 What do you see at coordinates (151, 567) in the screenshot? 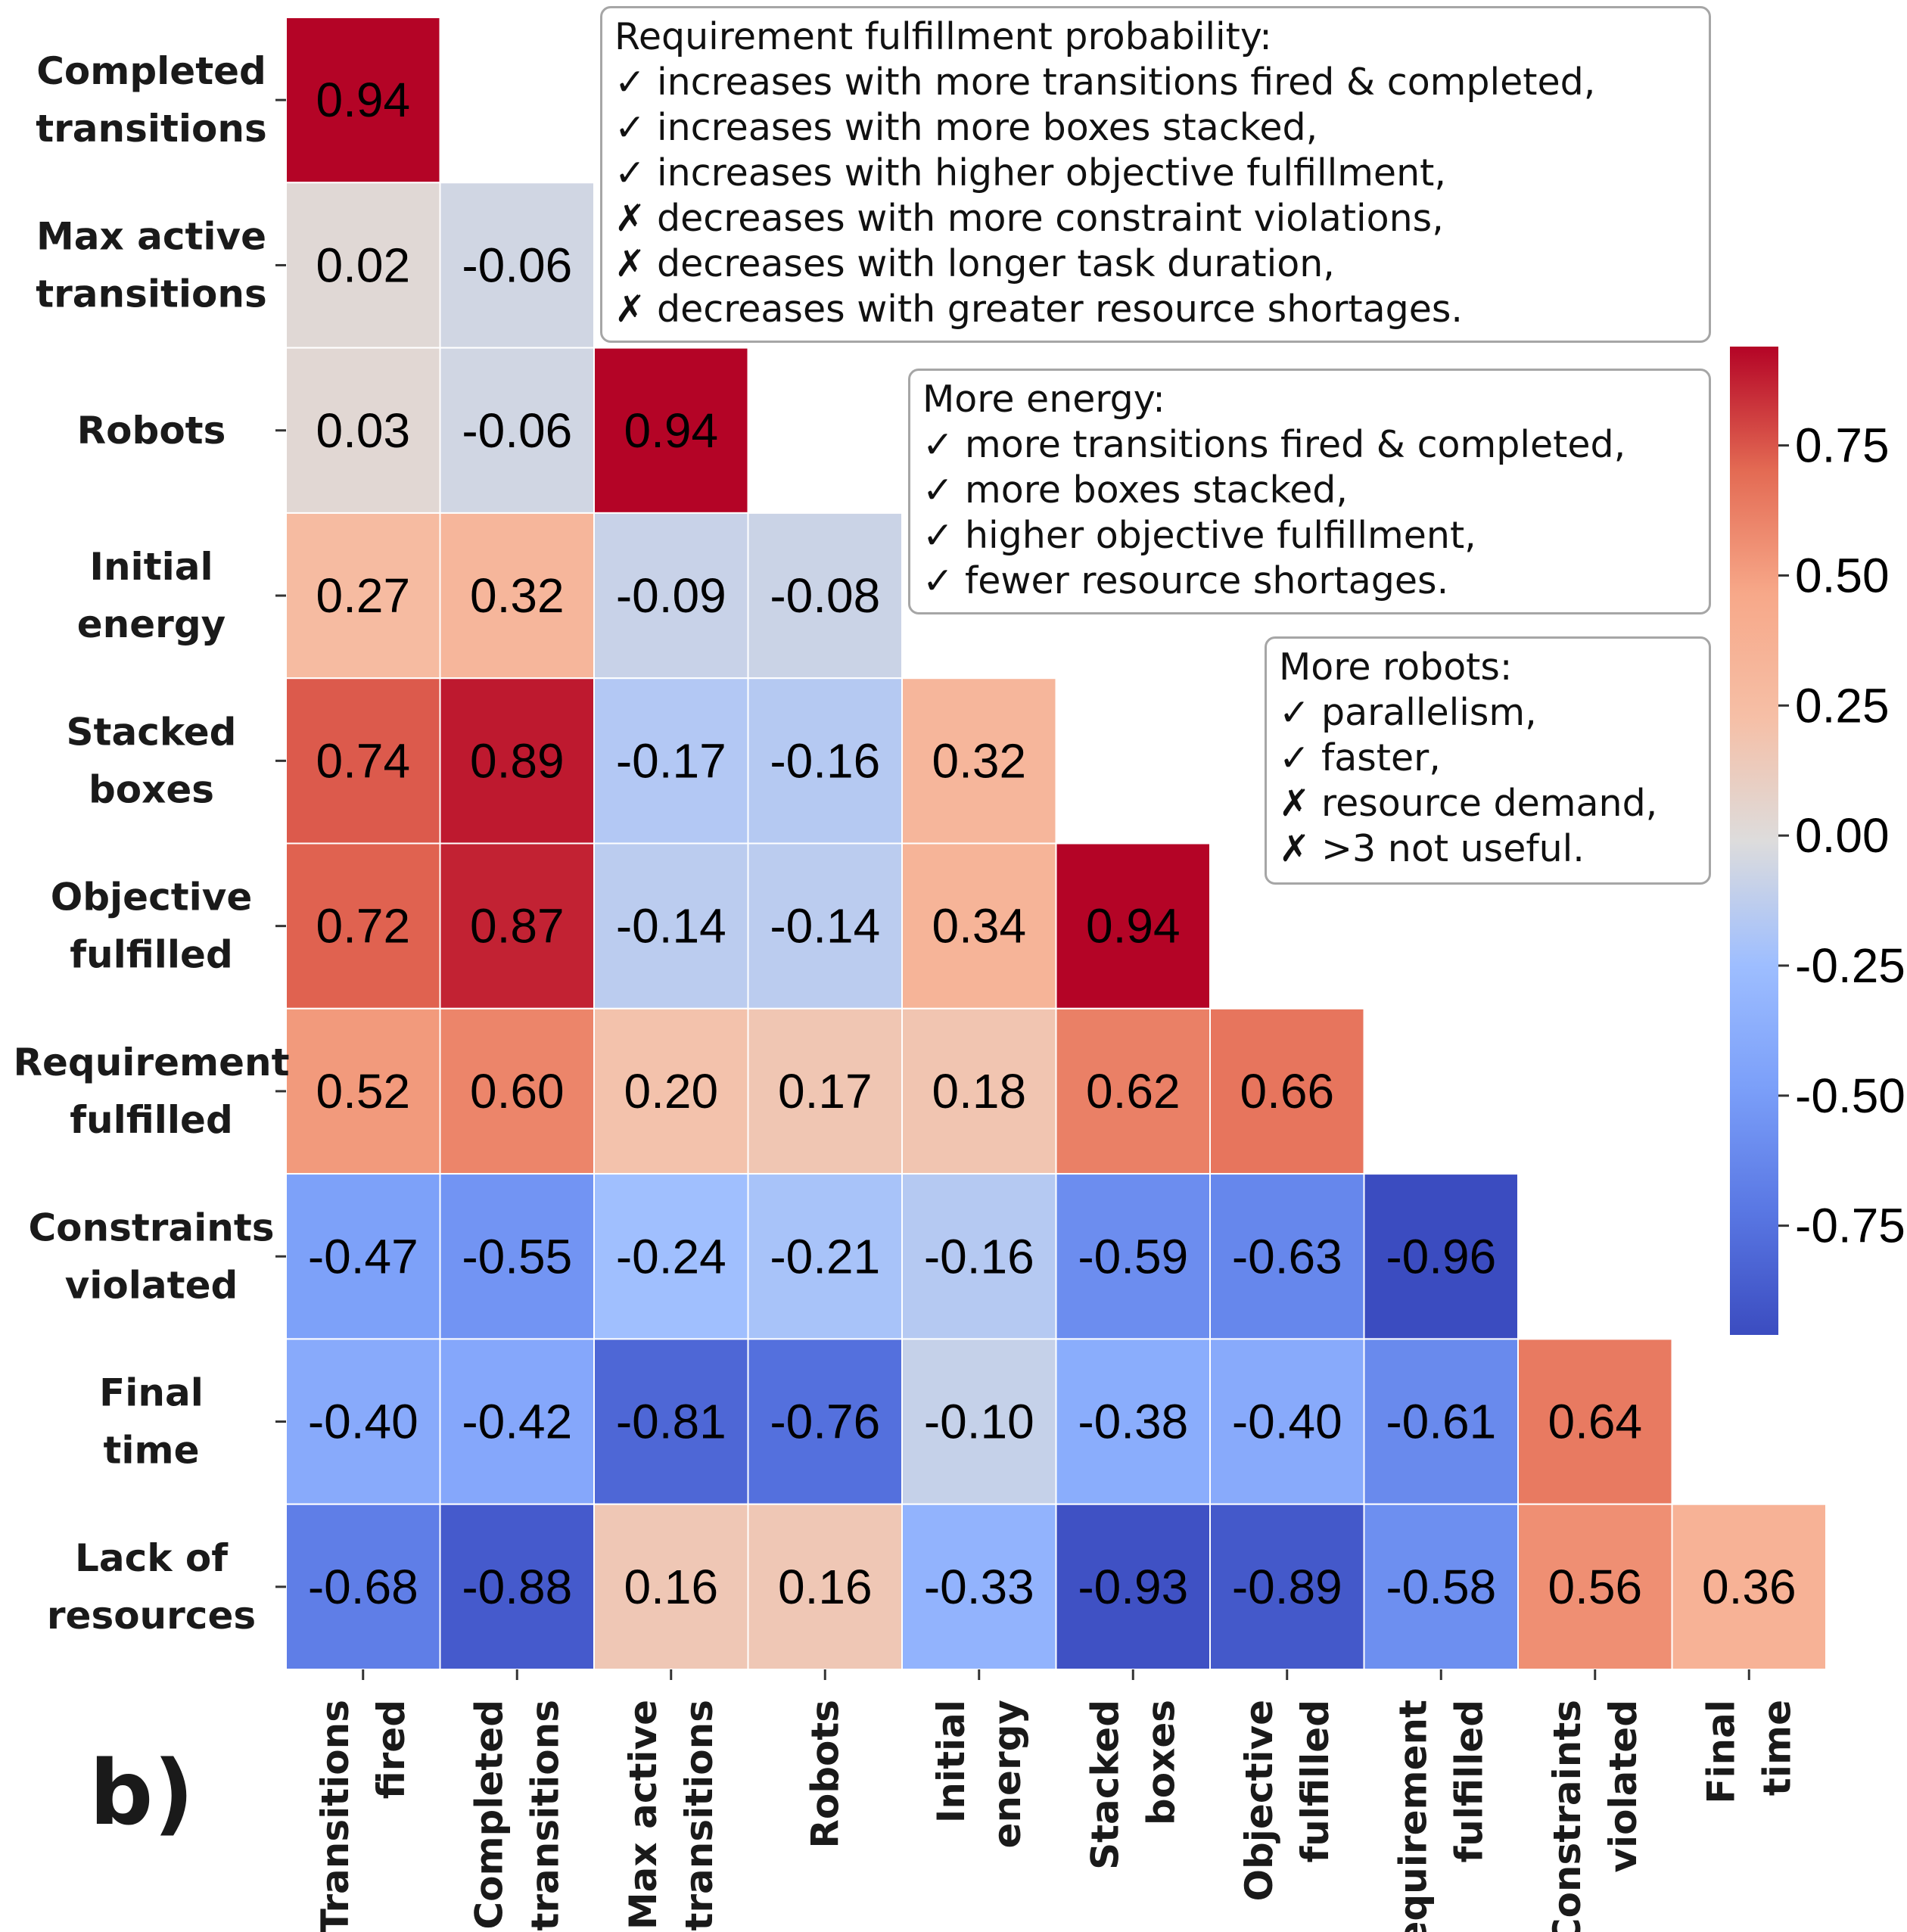
I see `row-label: Initial` at bounding box center [151, 567].